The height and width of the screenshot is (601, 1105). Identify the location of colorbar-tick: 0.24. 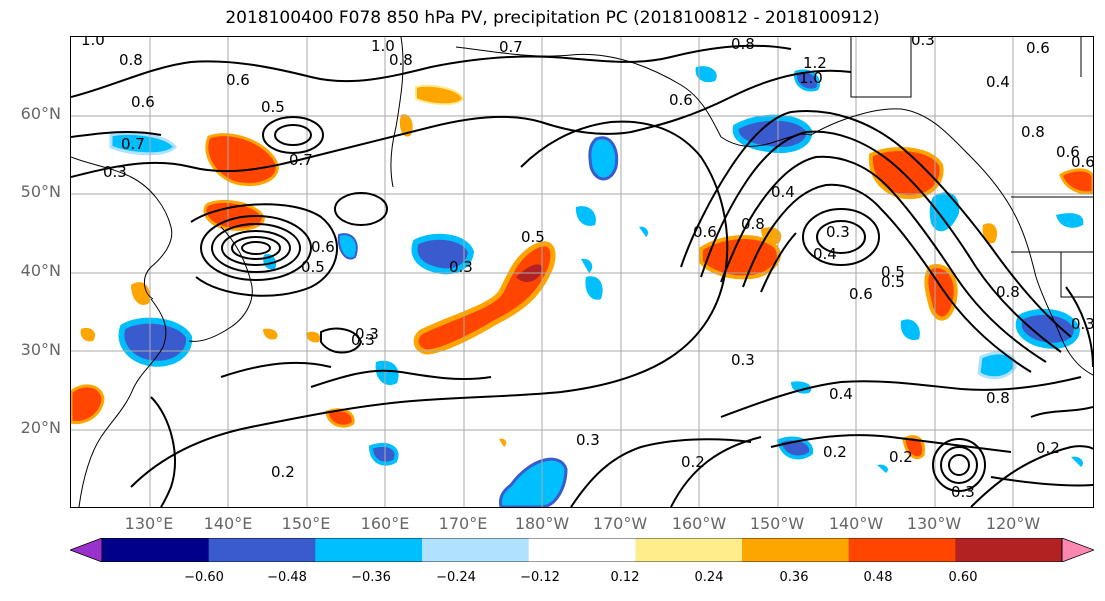
(709, 577).